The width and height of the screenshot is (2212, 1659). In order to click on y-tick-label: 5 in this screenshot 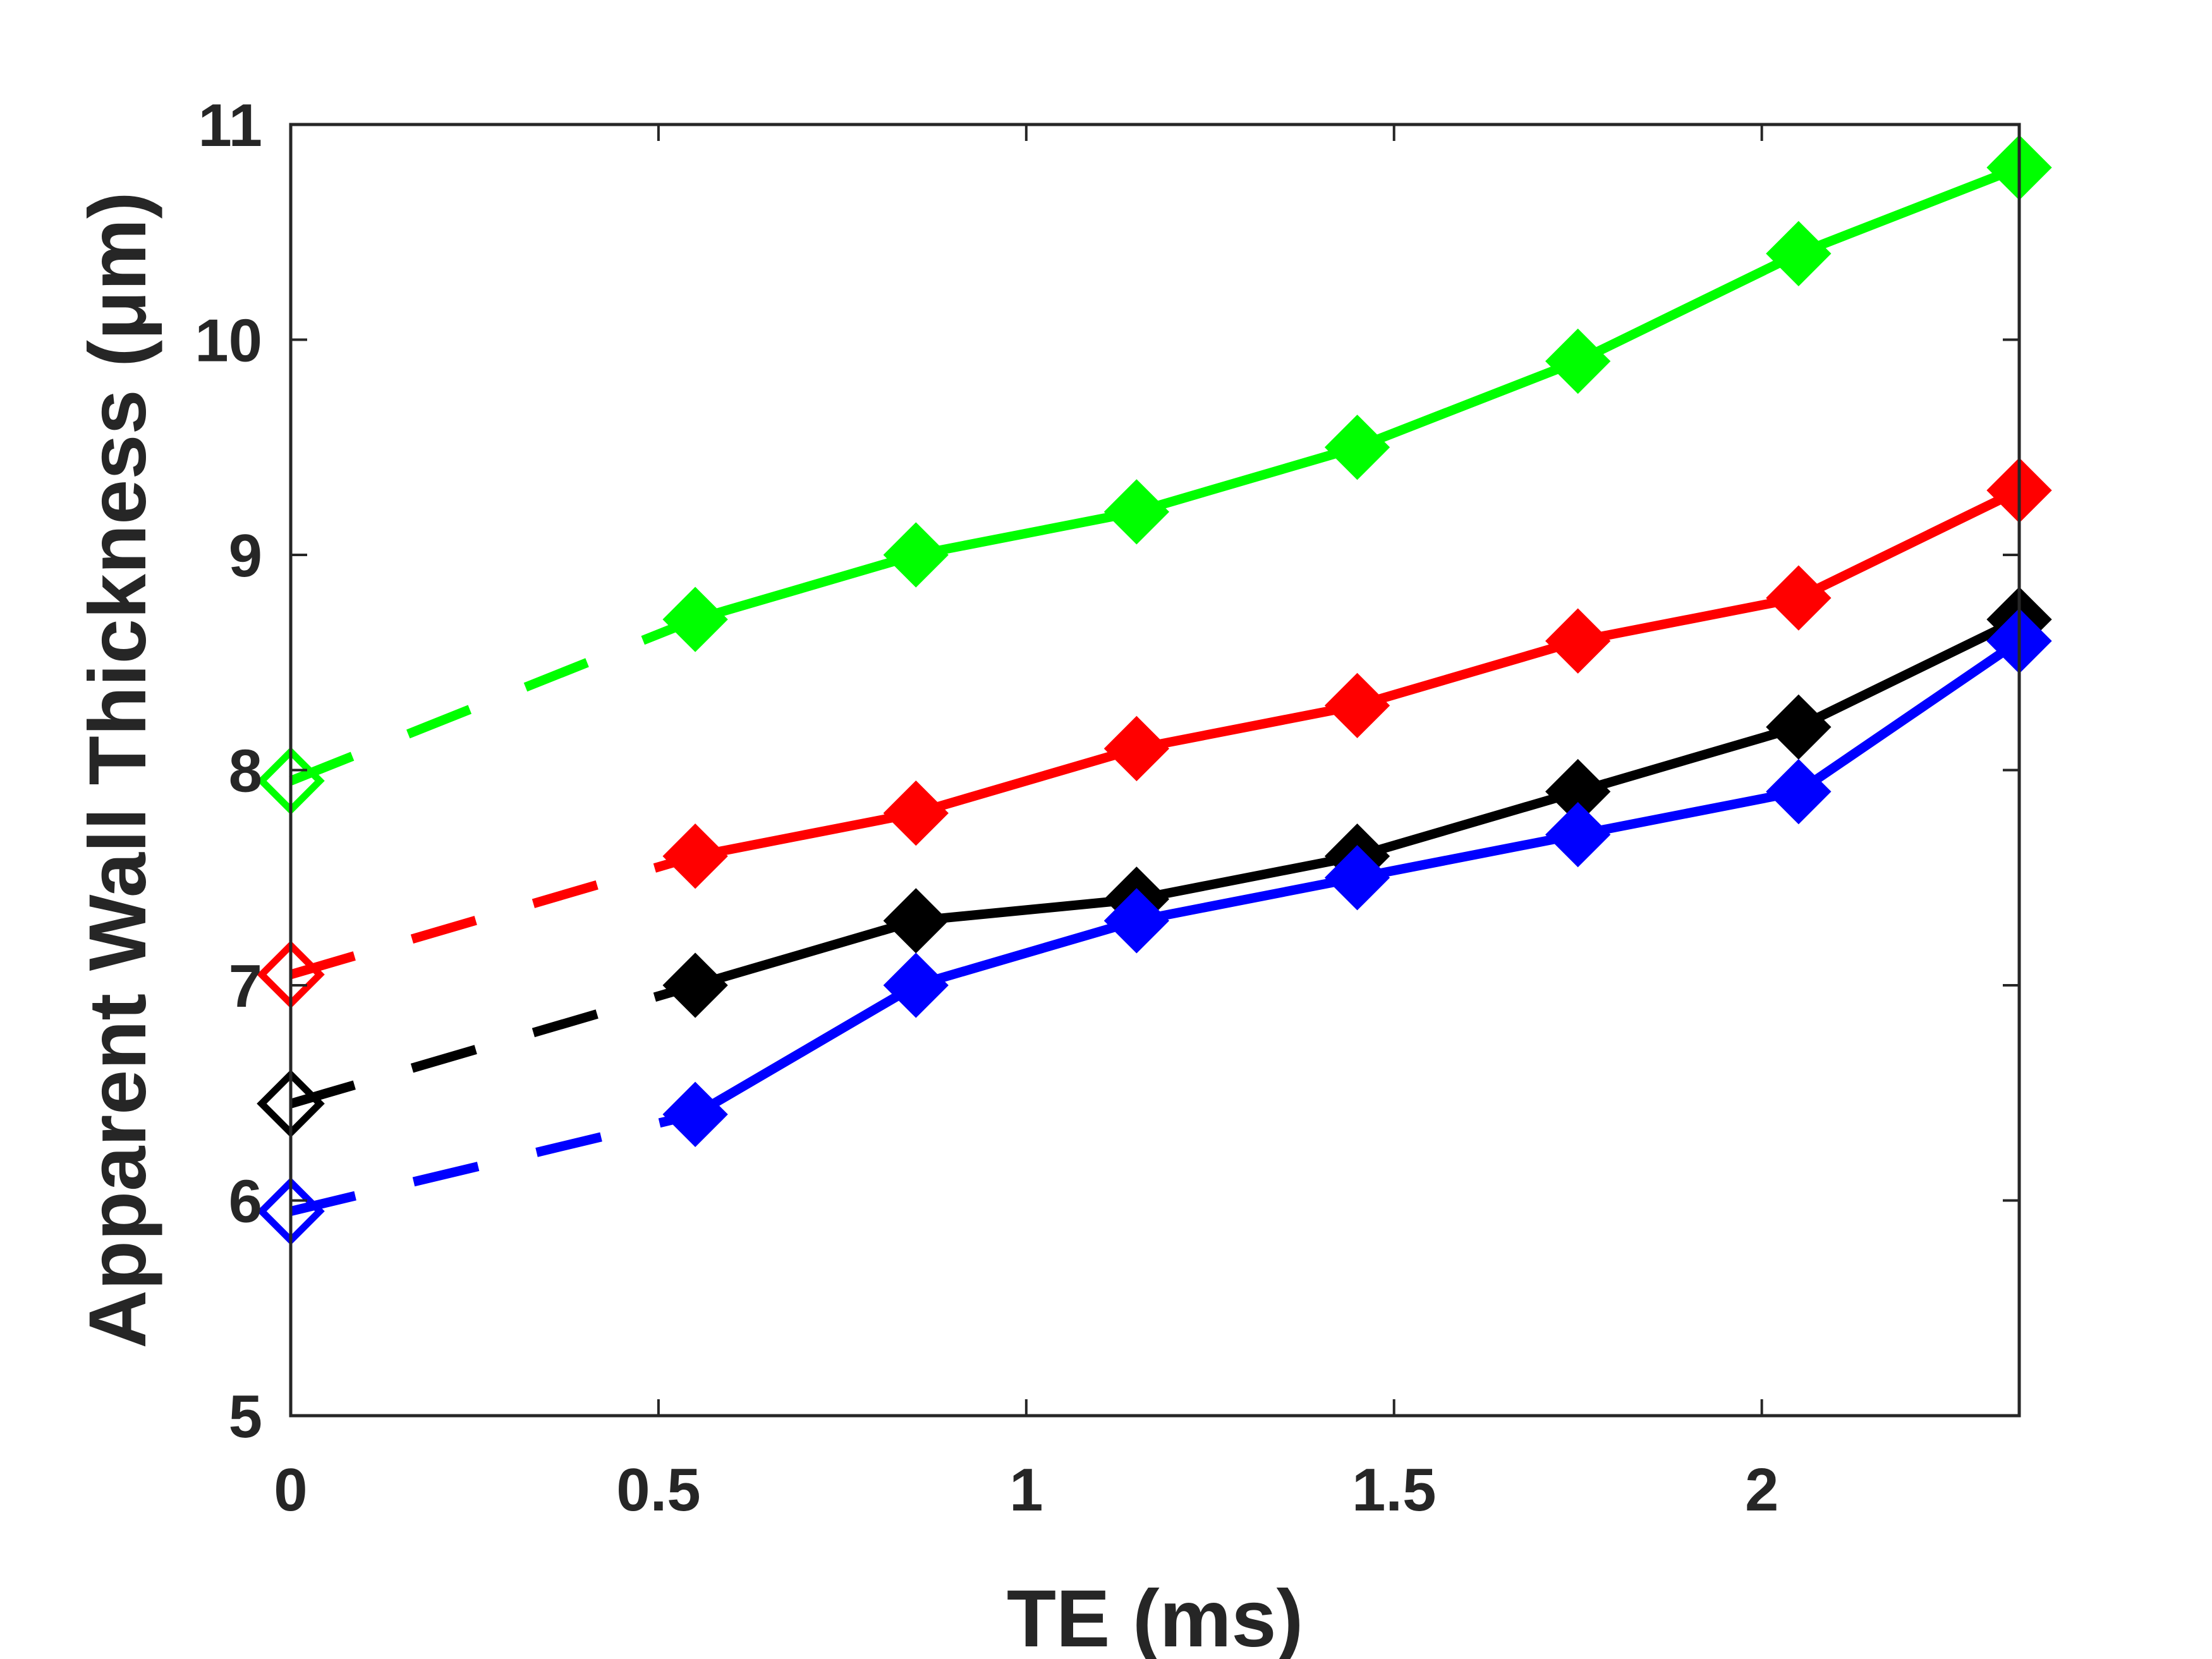, I will do `click(245, 1416)`.